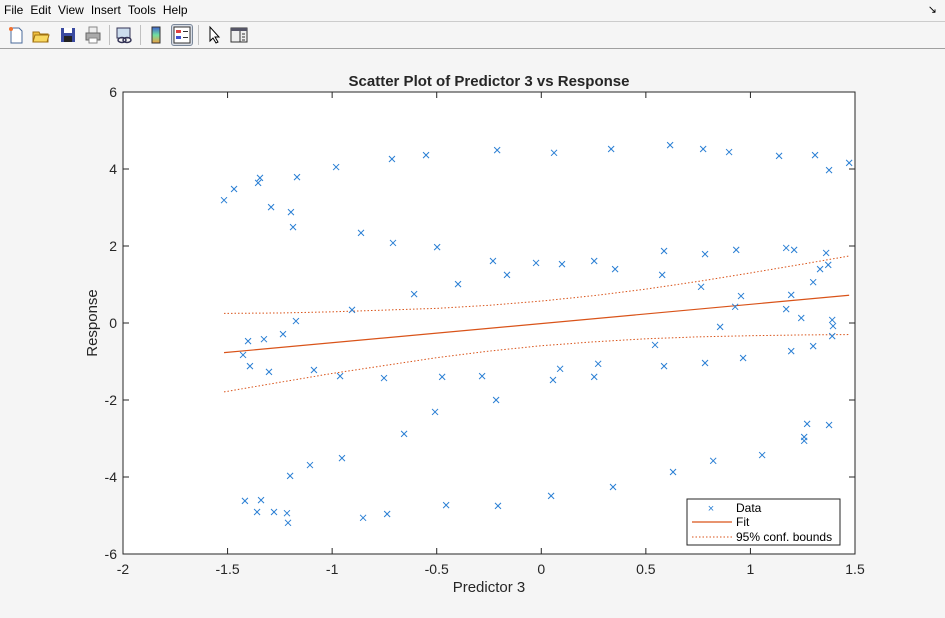 The height and width of the screenshot is (618, 945). I want to click on menu-tools: Tools, so click(141, 10).